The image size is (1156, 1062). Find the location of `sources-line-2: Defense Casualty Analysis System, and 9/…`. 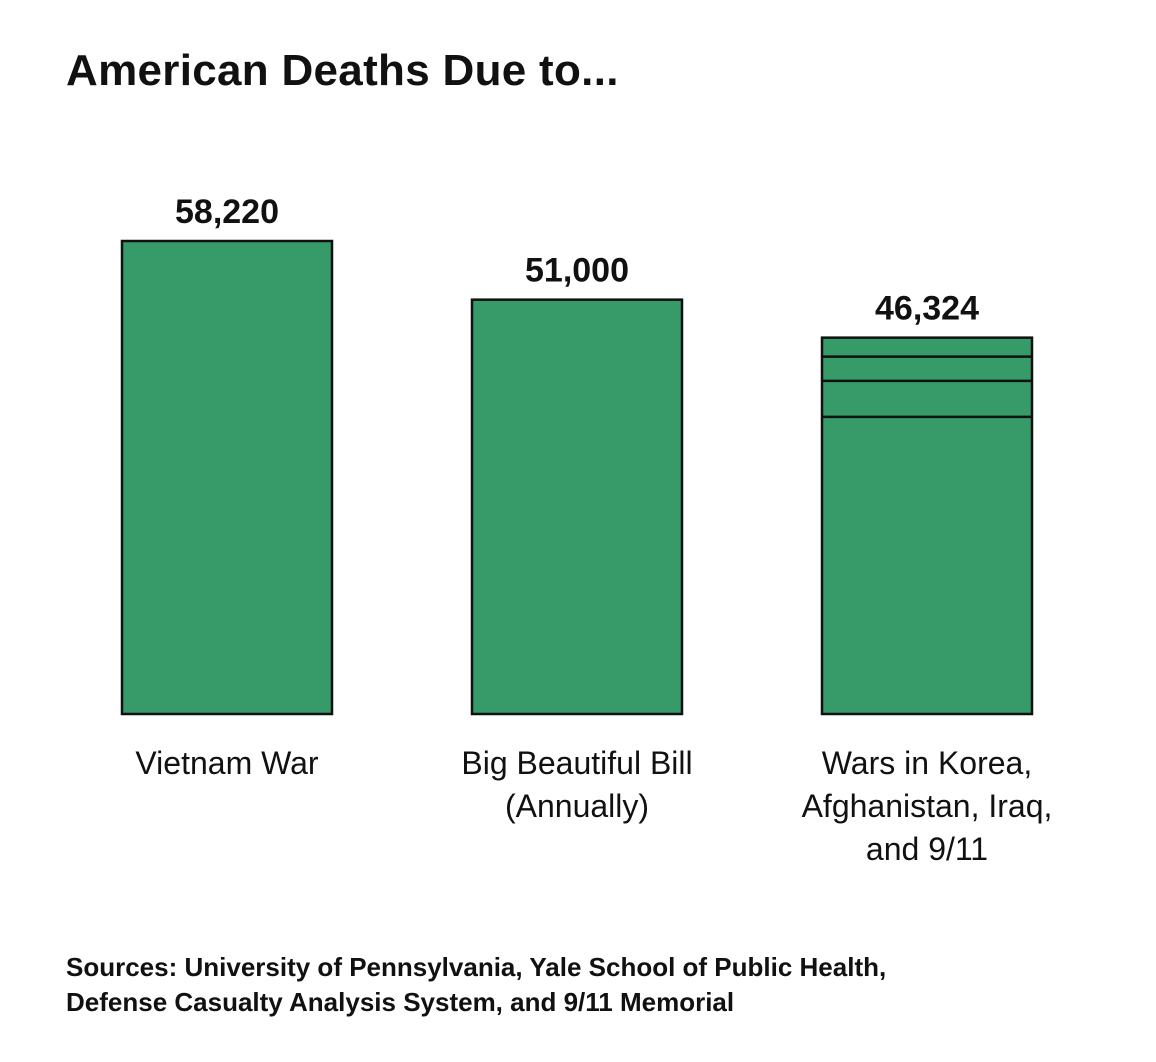

sources-line-2: Defense Casualty Analysis System, and 9/… is located at coordinates (400, 1002).